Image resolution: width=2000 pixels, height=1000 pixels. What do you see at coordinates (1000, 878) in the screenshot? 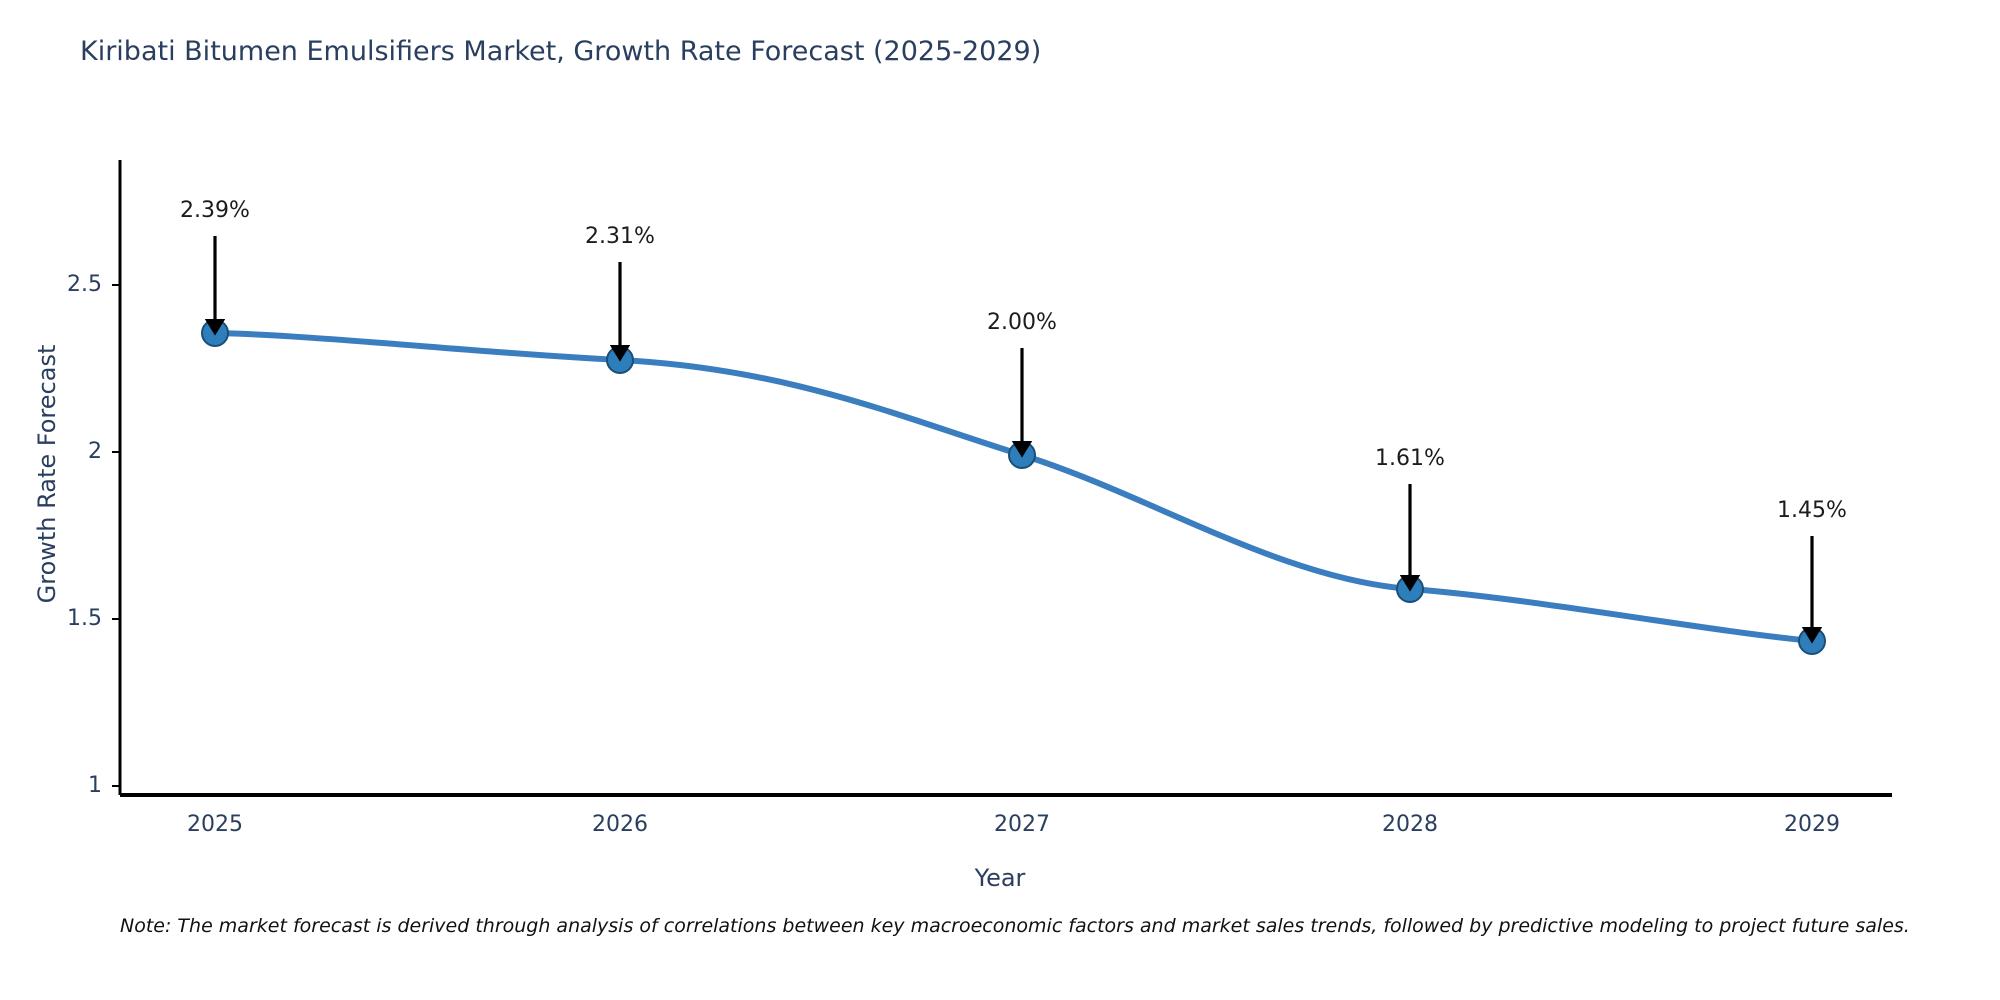
I see `x-axis-label: Year` at bounding box center [1000, 878].